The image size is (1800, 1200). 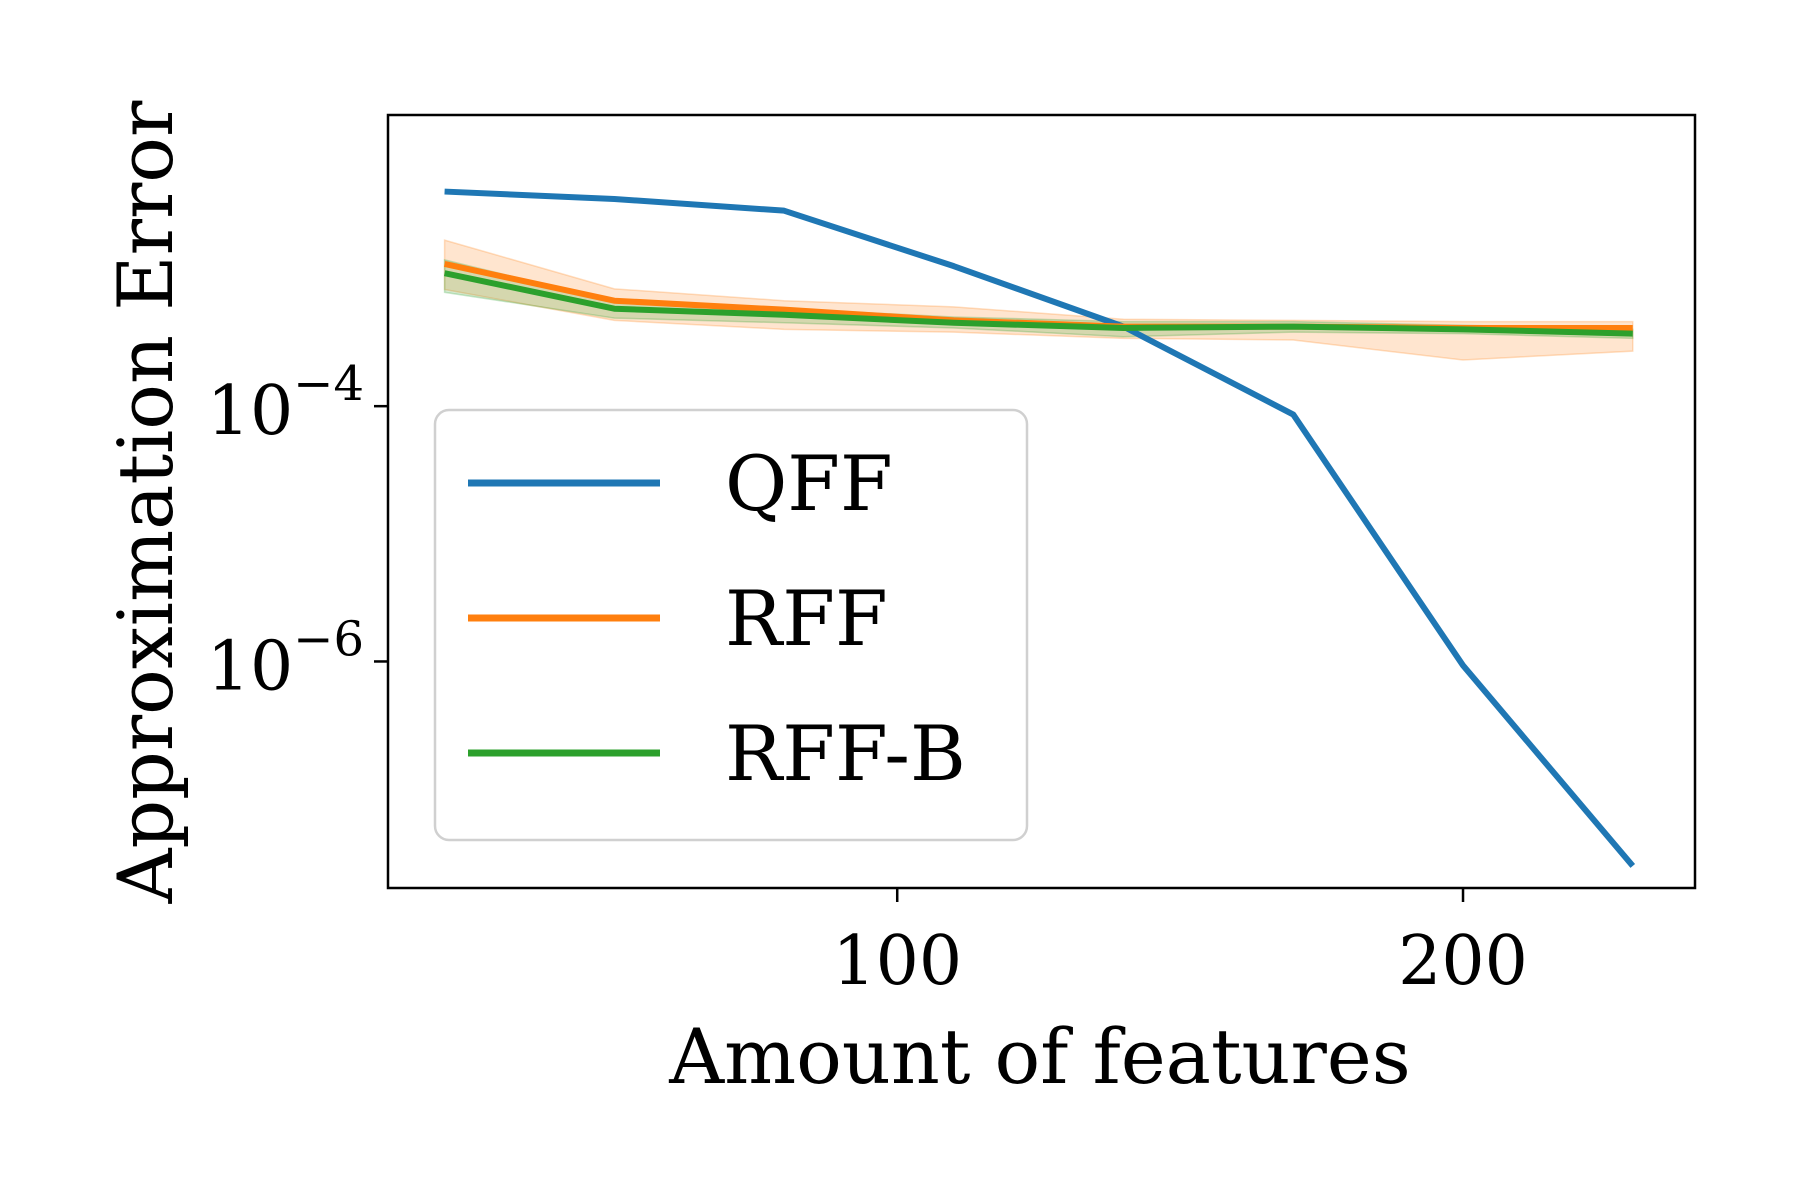 What do you see at coordinates (897, 961) in the screenshot?
I see `x-tick-label: 100` at bounding box center [897, 961].